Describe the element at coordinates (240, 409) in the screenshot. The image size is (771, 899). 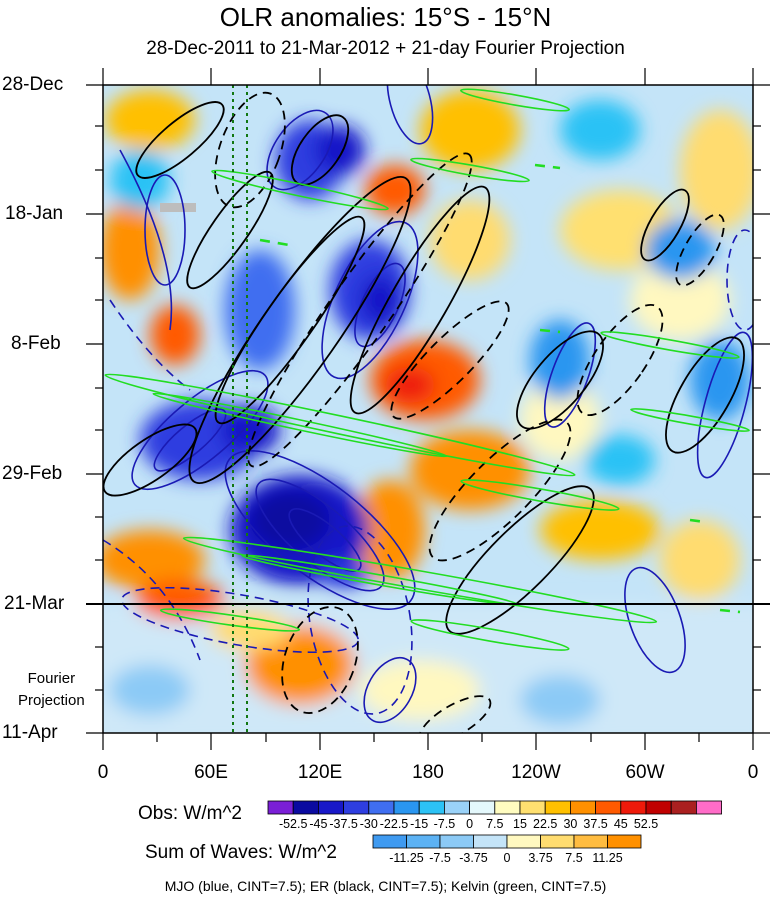
I see `reference-longitude-lines` at that location.